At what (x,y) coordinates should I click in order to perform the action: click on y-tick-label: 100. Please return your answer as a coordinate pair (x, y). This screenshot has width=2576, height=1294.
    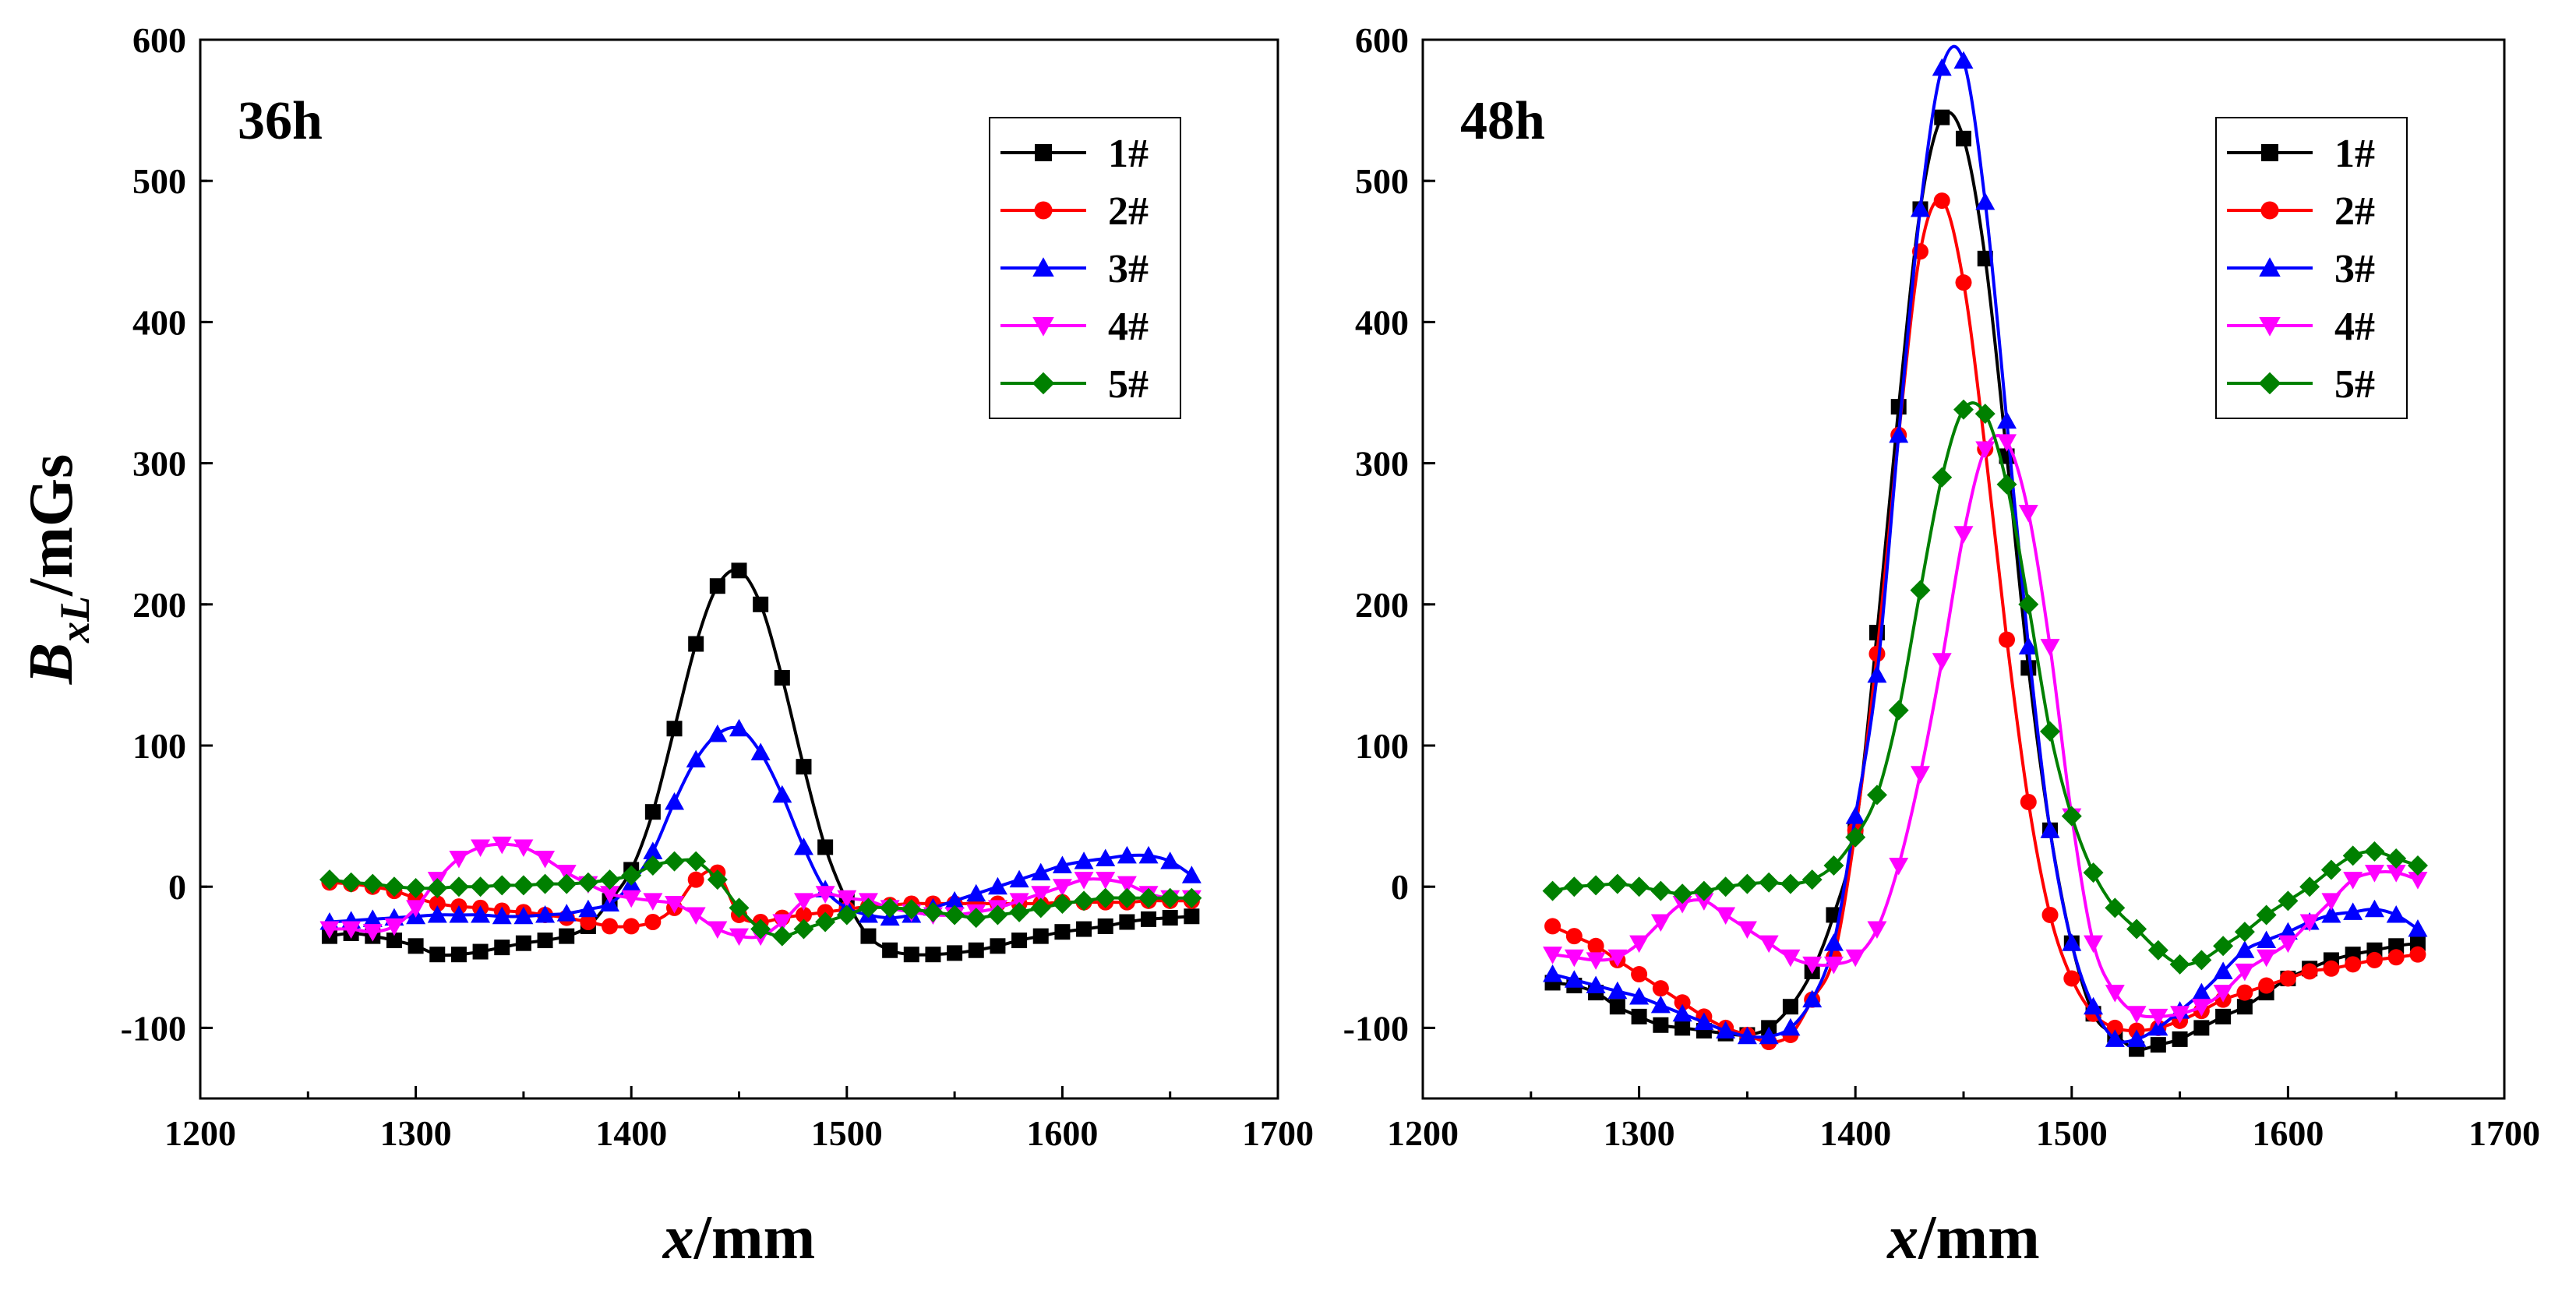
    Looking at the image, I should click on (159, 746).